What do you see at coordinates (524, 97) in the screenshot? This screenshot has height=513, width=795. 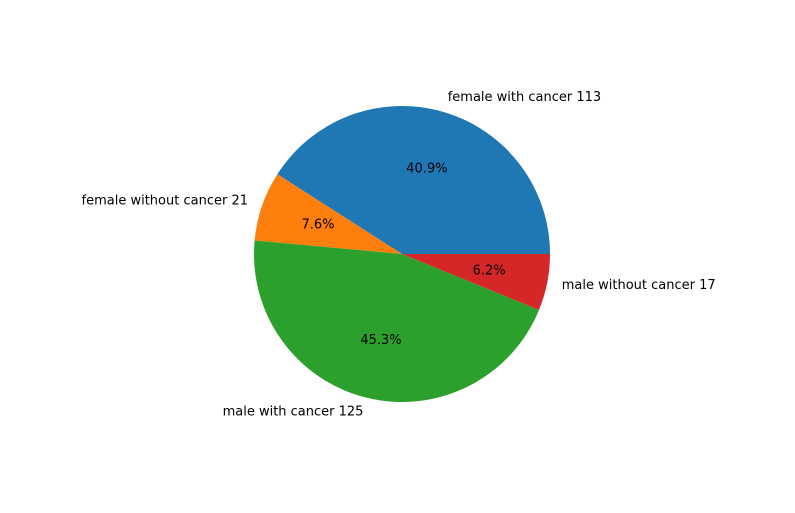 I see `slice-category-label: female with cancer 113` at bounding box center [524, 97].